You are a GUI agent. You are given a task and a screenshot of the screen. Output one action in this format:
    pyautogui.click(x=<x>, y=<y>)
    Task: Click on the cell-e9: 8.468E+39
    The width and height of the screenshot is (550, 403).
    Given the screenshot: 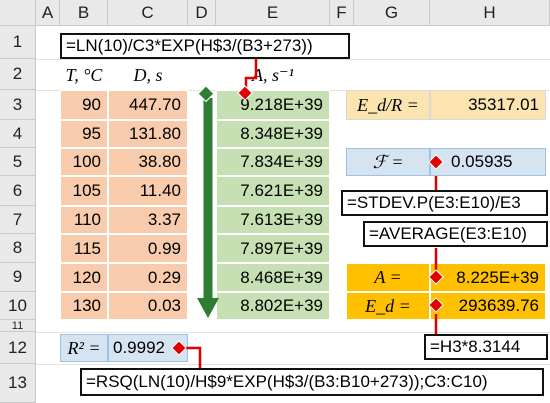 What is the action you would take?
    pyautogui.click(x=273, y=277)
    